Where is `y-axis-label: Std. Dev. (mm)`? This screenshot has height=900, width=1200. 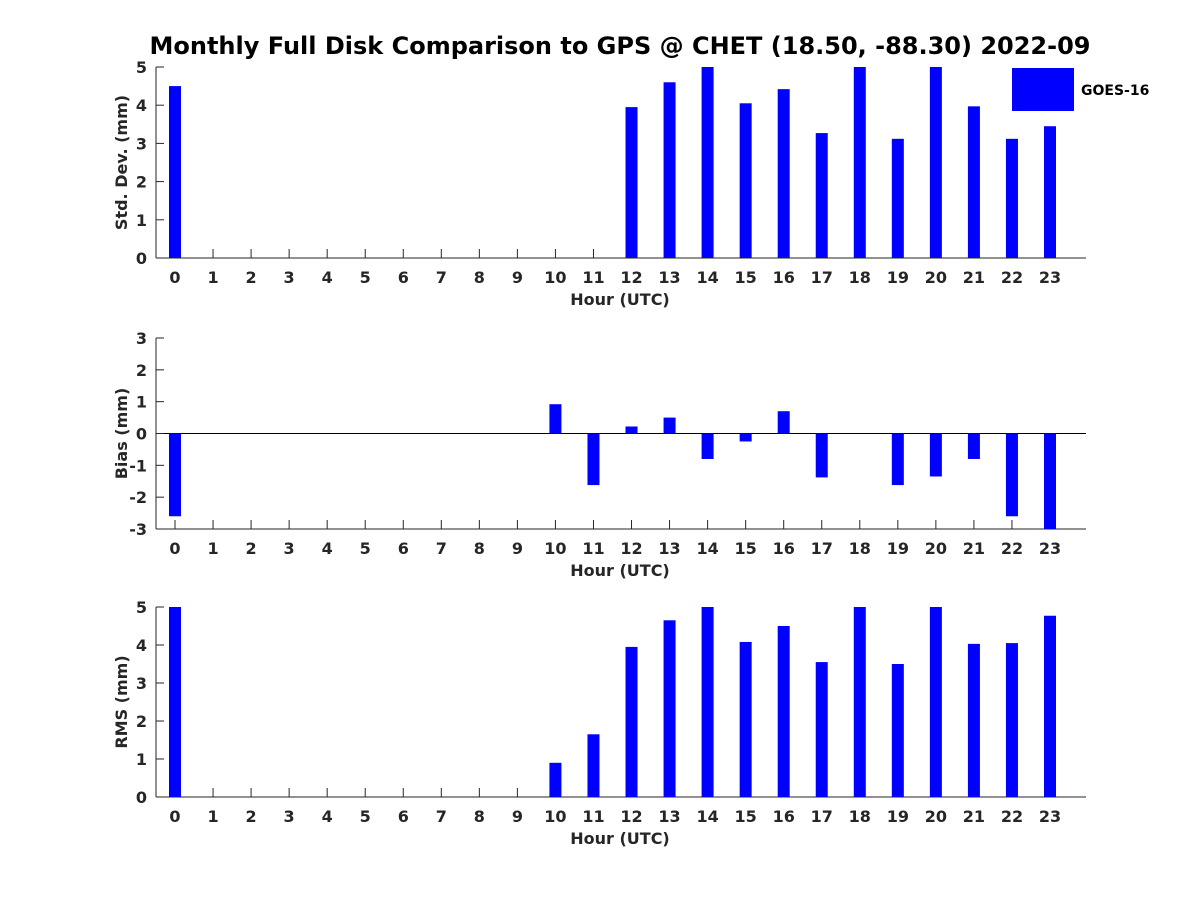 y-axis-label: Std. Dev. (mm) is located at coordinates (121, 162).